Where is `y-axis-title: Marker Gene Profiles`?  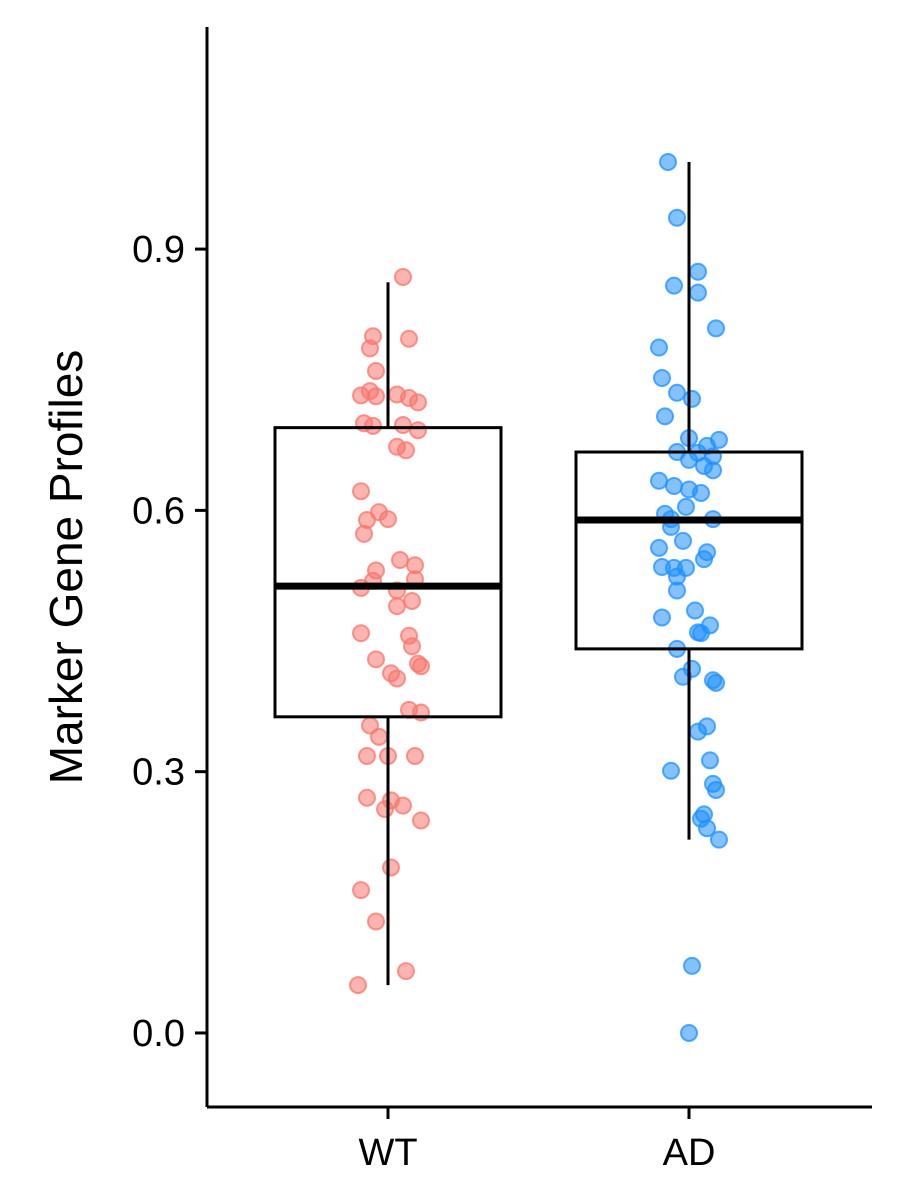 y-axis-title: Marker Gene Profiles is located at coordinates (66, 567).